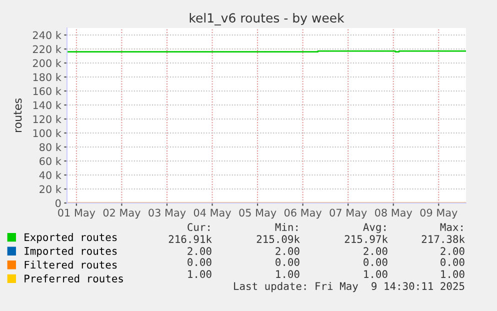 The height and width of the screenshot is (311, 497). Describe the element at coordinates (190, 239) in the screenshot. I see `text: 216.91k` at that location.